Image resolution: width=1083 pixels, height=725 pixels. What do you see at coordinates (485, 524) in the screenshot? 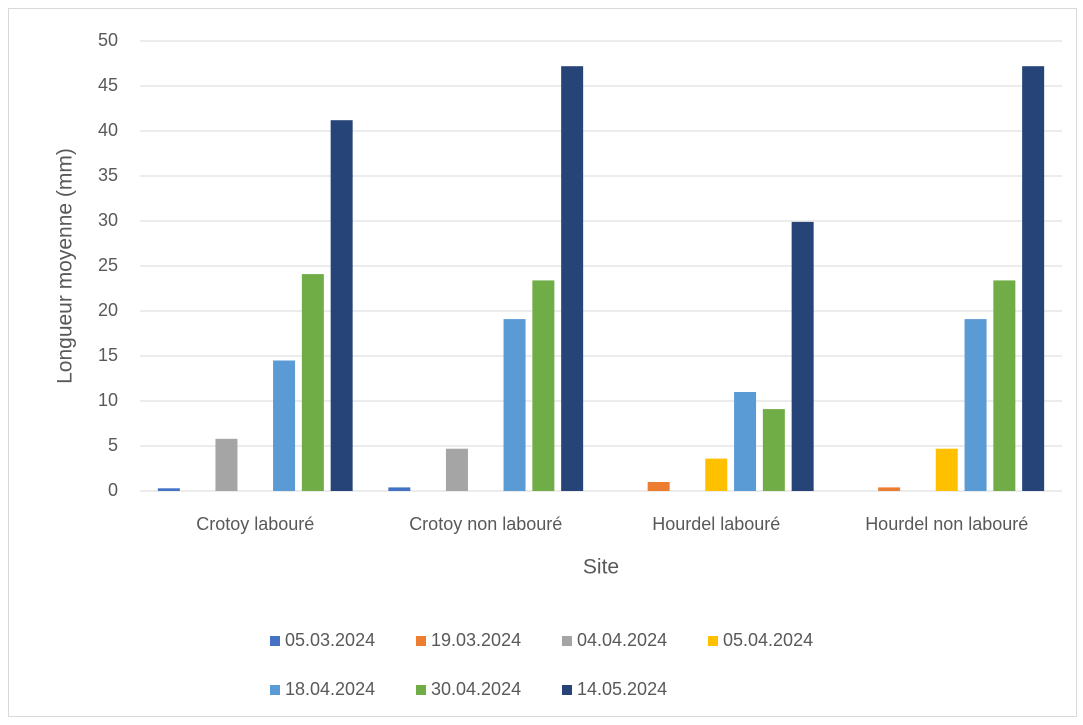
I see `x-tick-label: Crotoy non labouré` at bounding box center [485, 524].